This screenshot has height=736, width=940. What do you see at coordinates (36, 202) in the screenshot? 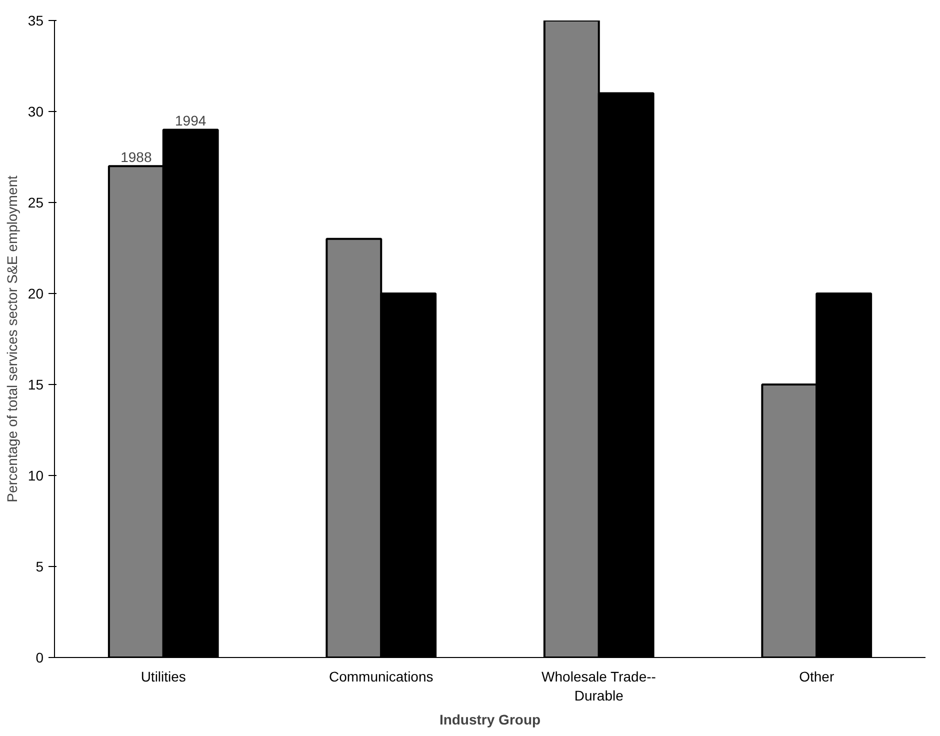
I see `y-tick-label: 25` at bounding box center [36, 202].